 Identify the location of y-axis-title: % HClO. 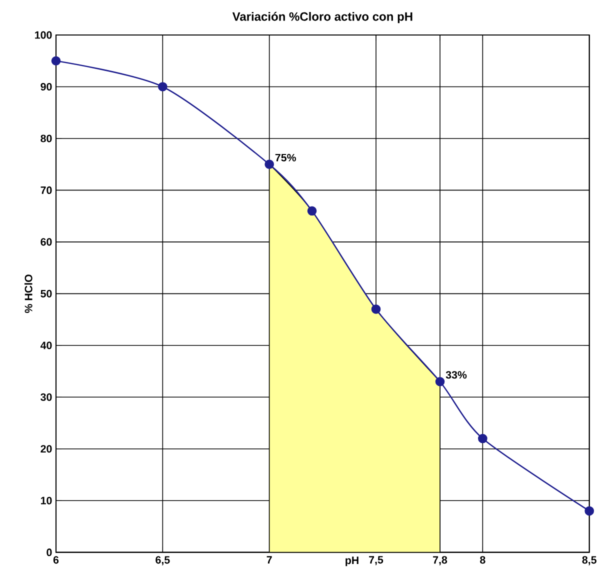
(28, 293).